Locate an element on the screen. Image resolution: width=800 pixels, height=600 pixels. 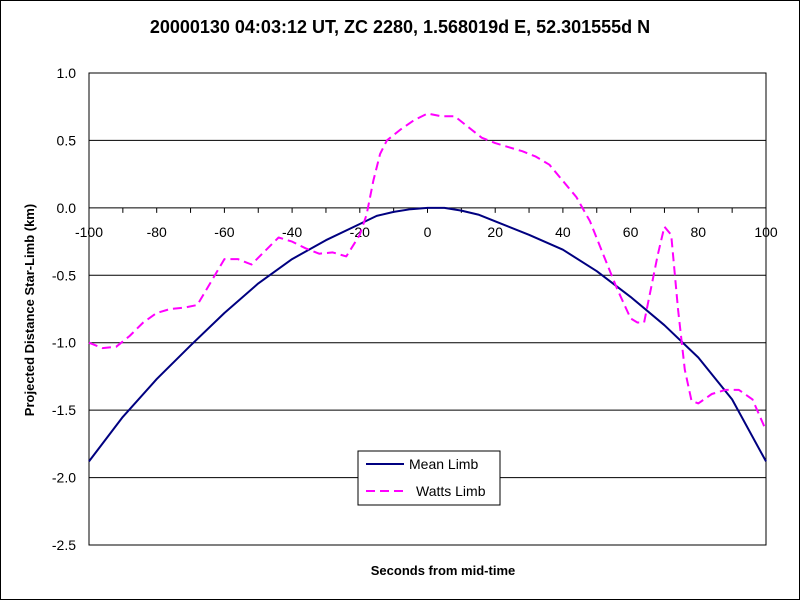
legend: Mean Limb Watts Limb is located at coordinates (429, 478).